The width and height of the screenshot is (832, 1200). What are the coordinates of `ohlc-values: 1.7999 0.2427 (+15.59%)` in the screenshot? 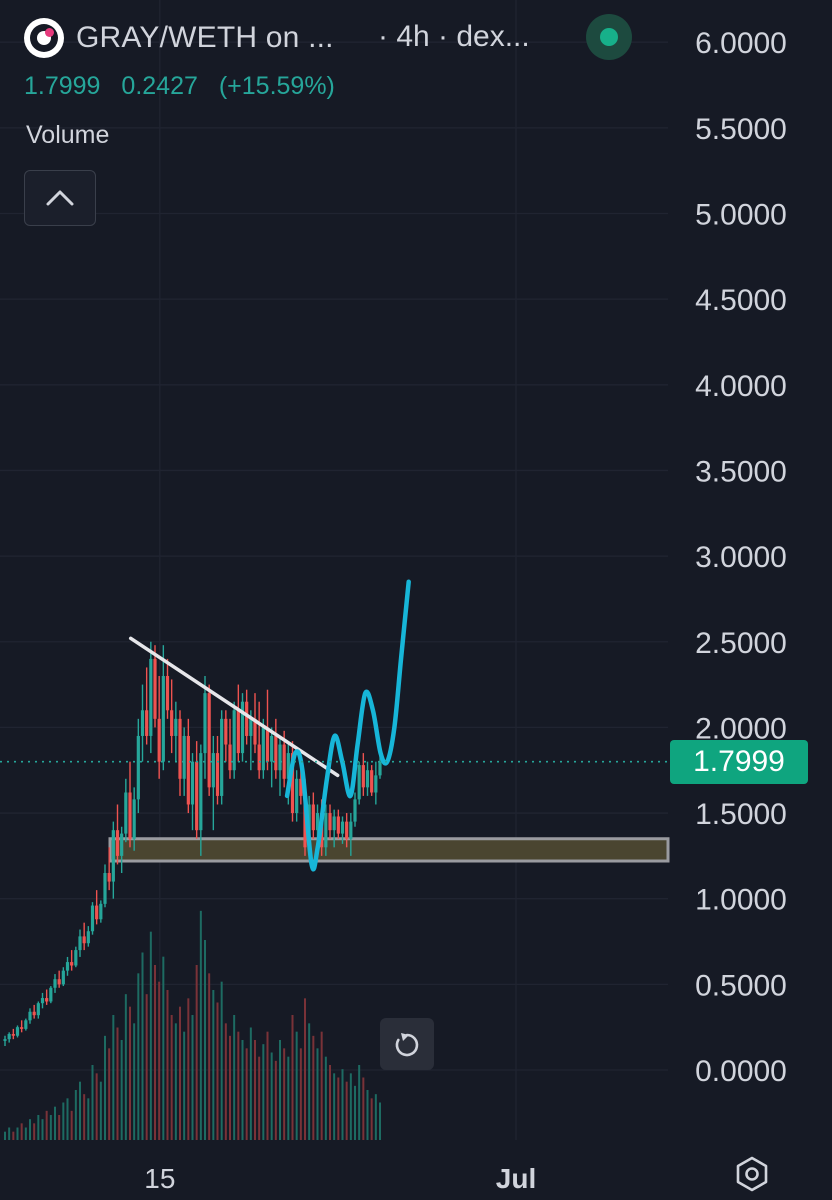 It's located at (186, 86).